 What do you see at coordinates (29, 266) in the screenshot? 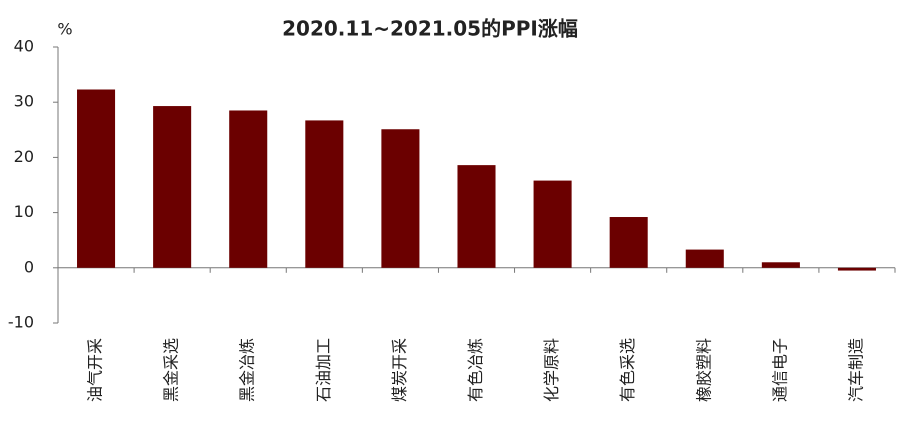
I see `y-tick-label: 0` at bounding box center [29, 266].